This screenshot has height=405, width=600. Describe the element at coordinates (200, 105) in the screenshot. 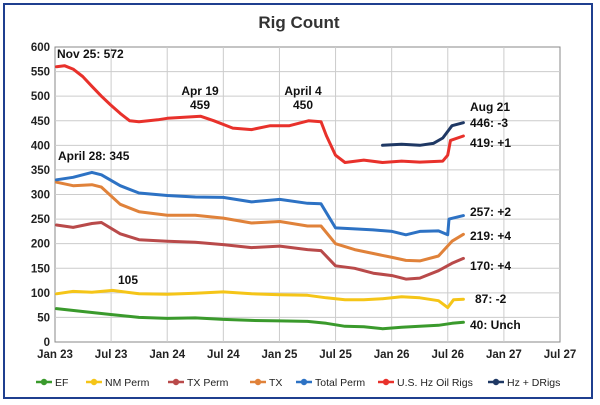

I see `annotation-apr19-value: 459` at that location.